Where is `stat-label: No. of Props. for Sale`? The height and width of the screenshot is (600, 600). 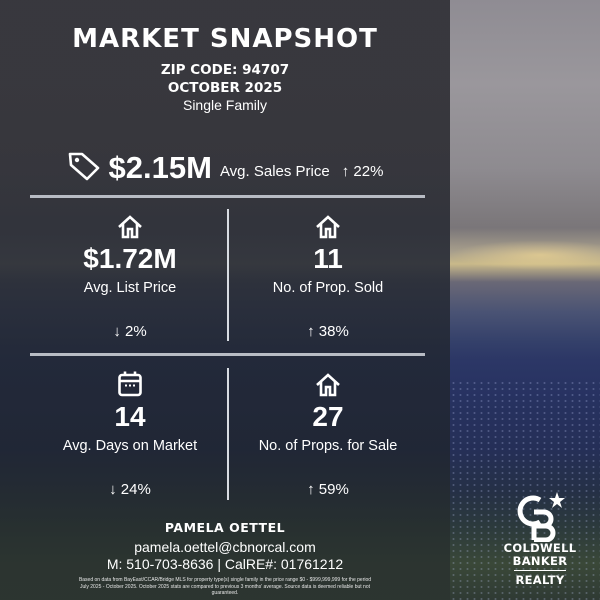 stat-label: No. of Props. for Sale is located at coordinates (328, 446).